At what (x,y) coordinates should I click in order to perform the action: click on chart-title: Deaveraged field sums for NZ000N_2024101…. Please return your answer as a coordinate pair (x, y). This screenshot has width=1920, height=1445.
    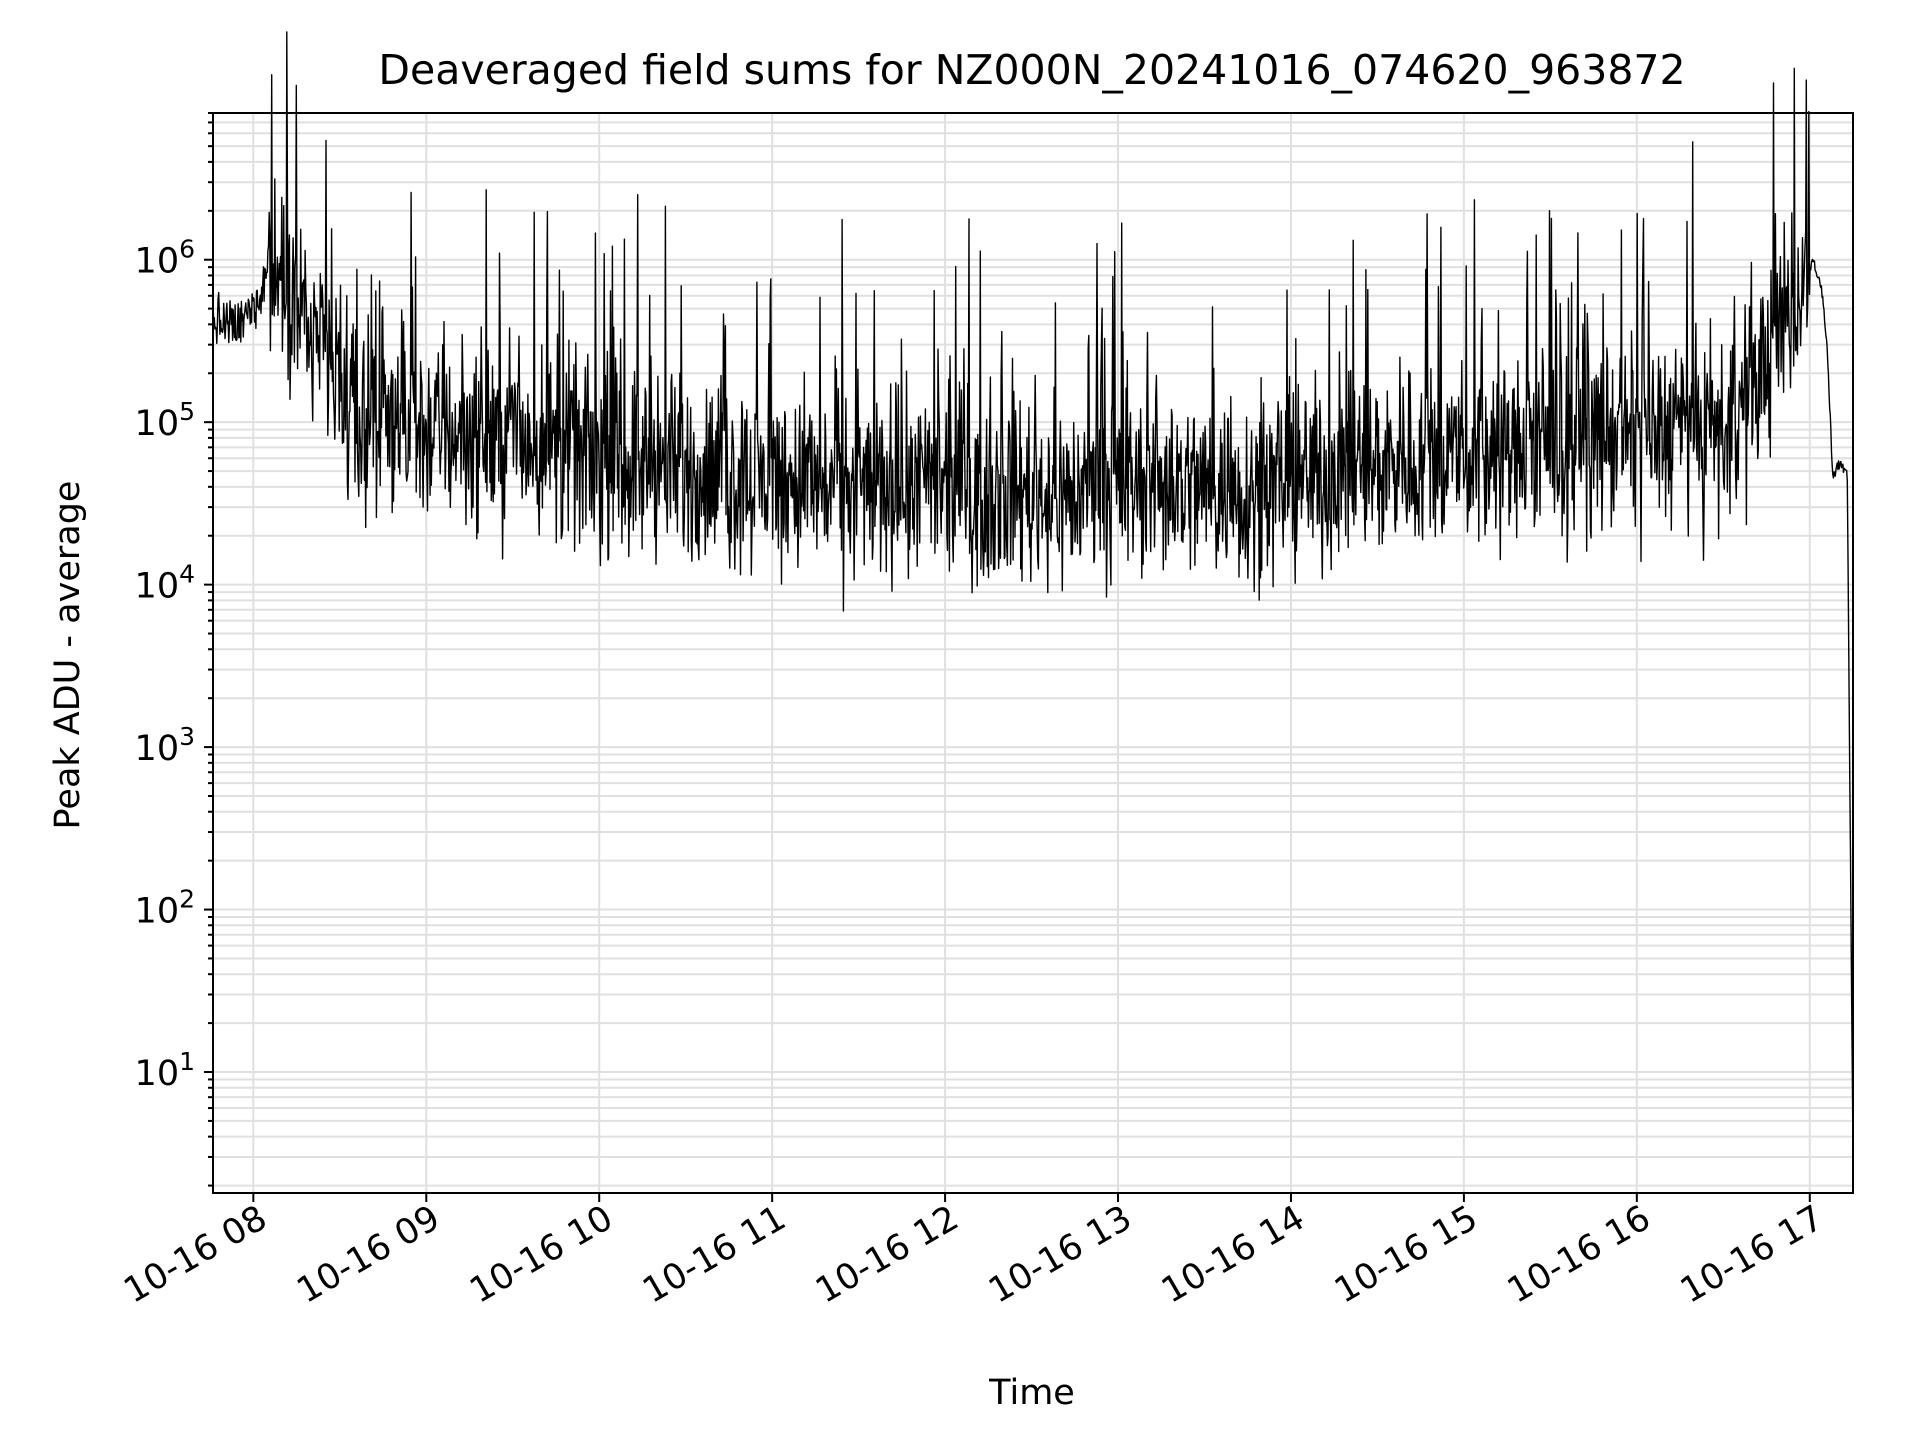
    Looking at the image, I should click on (1031, 70).